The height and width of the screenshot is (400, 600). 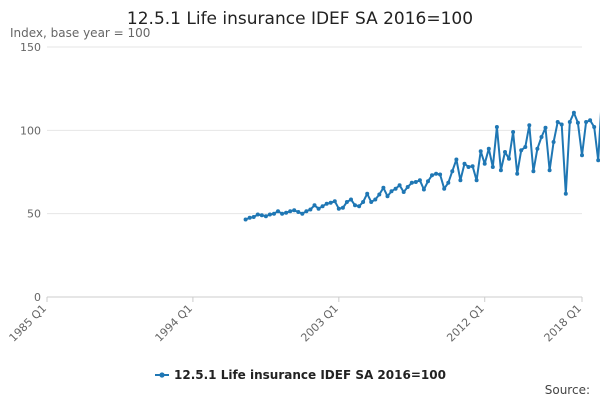 I want to click on x-axis-ticks: 1985 Q1 1994 Q1 2003 Q1 2012 Q1 2018 Q1, so click(x=296, y=321).